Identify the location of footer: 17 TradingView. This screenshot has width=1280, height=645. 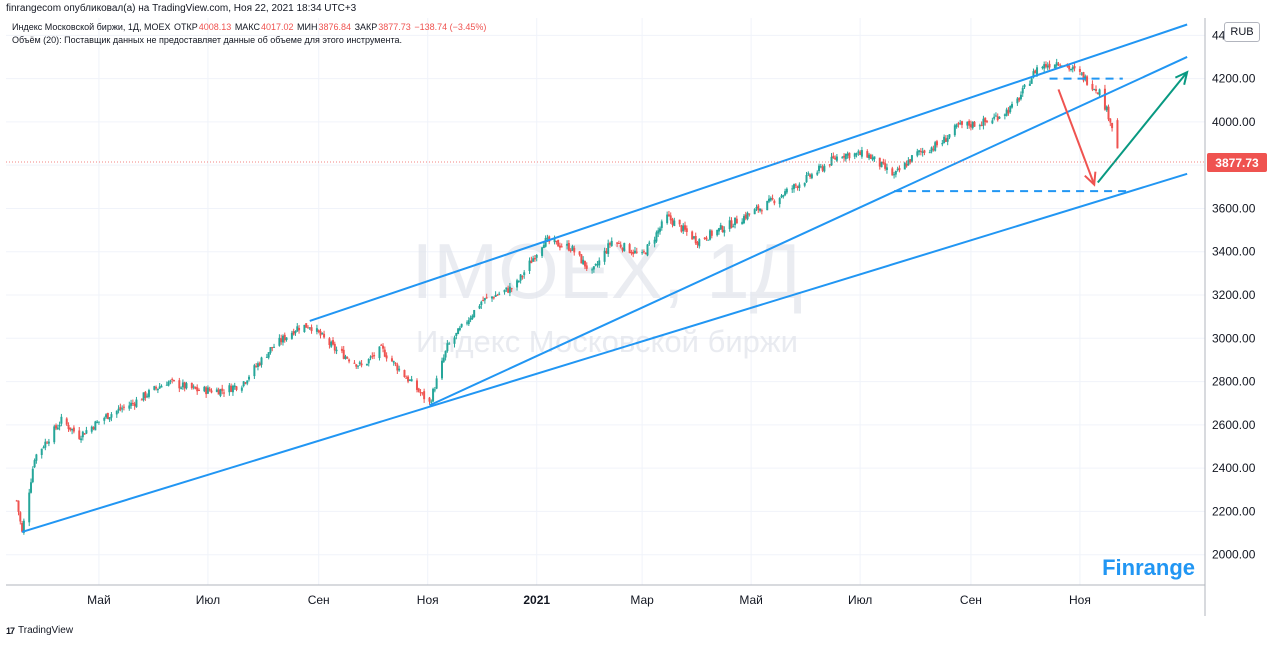
(39, 630).